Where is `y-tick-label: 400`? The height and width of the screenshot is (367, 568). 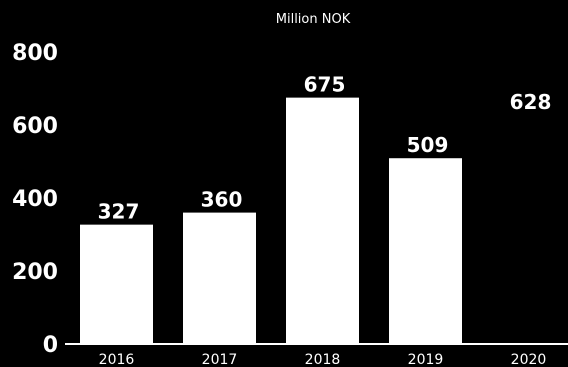 y-tick-label: 400 is located at coordinates (35, 199).